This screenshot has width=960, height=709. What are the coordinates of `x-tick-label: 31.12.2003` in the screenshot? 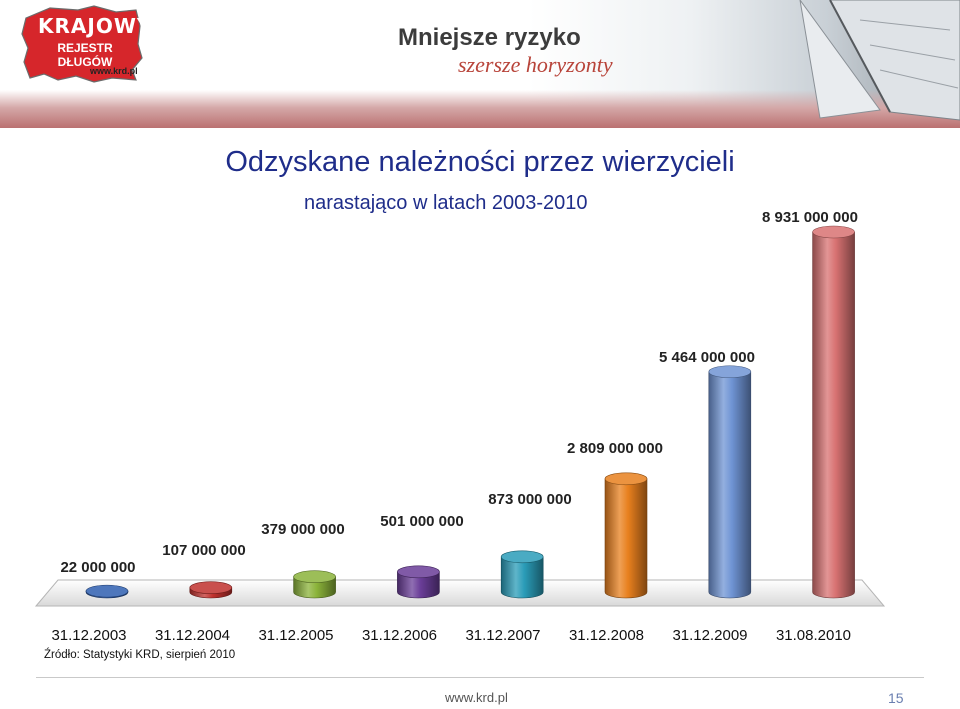 It's located at (88, 635).